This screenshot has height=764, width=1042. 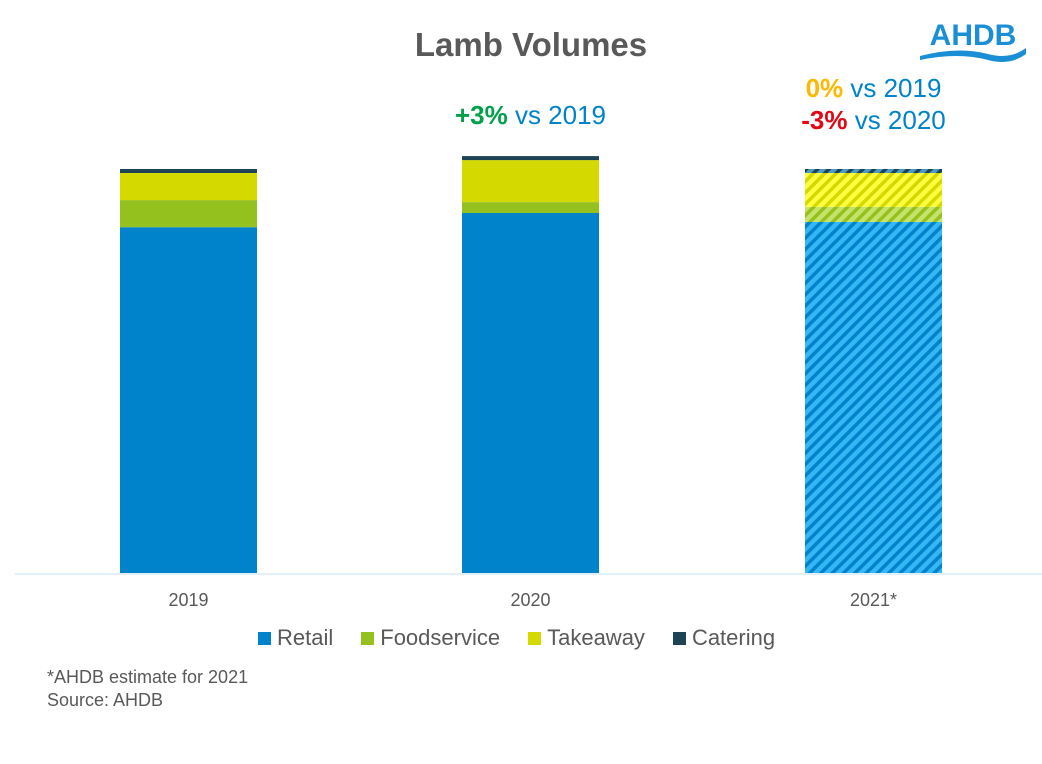 I want to click on logo-wave-icon, so click(x=973, y=55).